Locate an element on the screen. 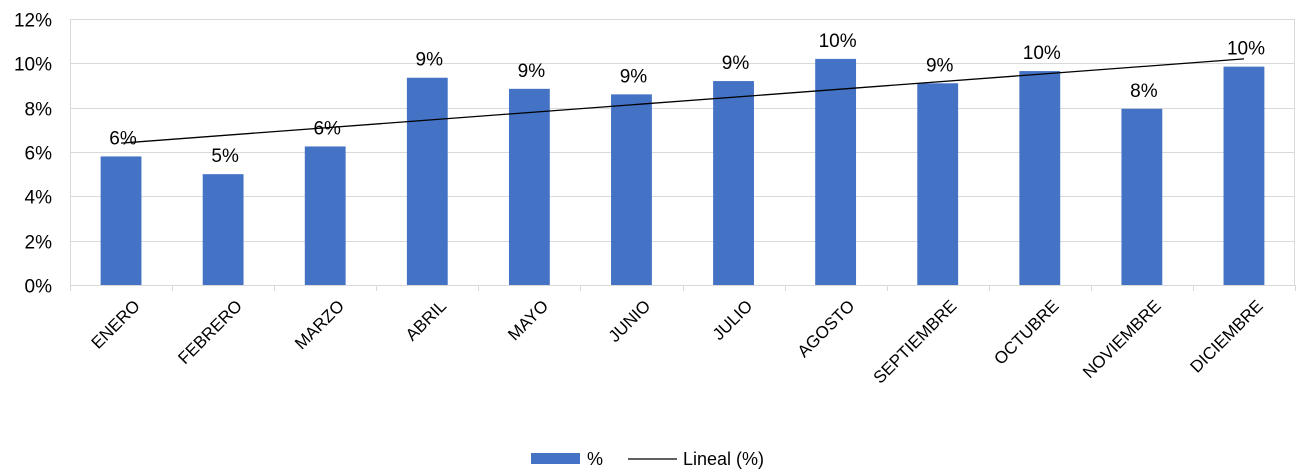  data-label: 5% is located at coordinates (225, 156).